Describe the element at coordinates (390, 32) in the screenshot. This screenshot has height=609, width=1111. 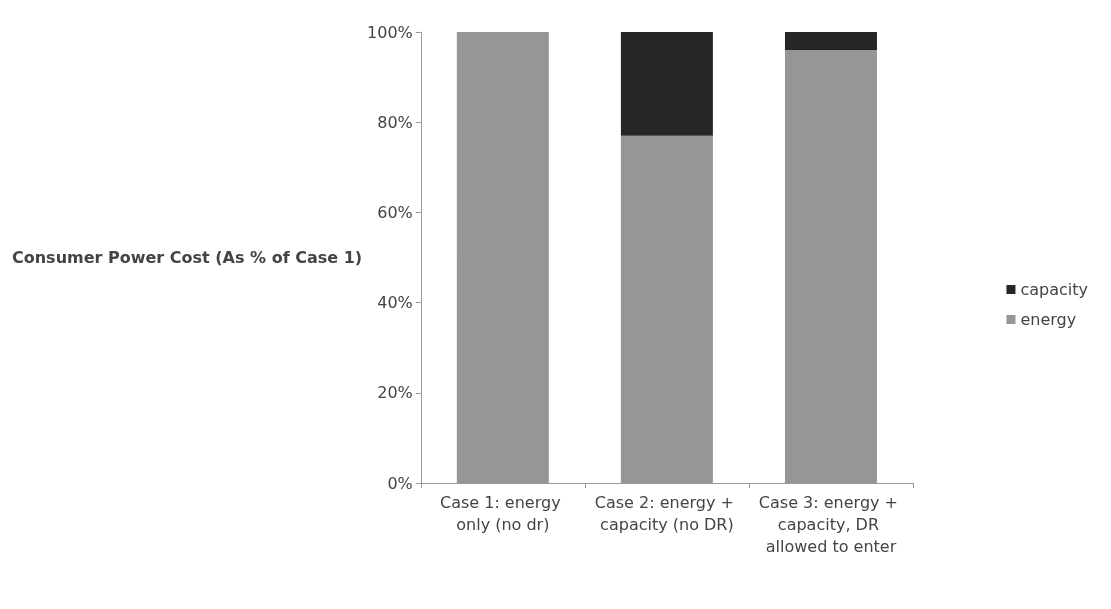
I see `y-tick-label: 100%` at that location.